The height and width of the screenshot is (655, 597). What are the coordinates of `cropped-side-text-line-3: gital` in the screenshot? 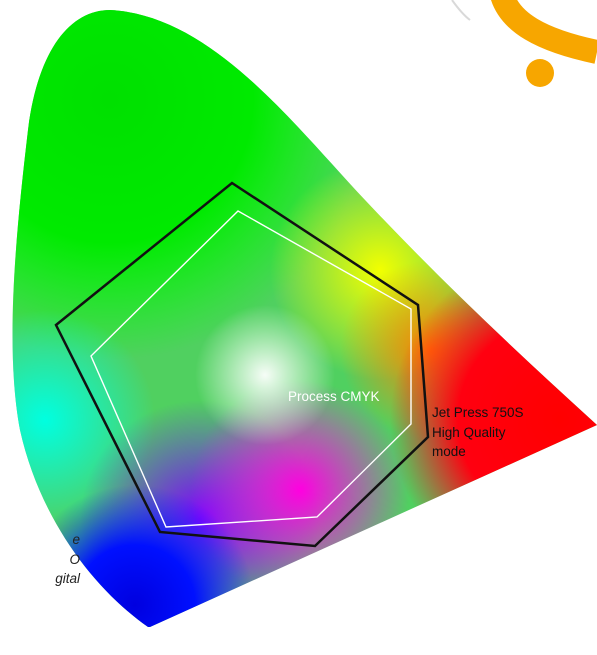 It's located at (67, 578).